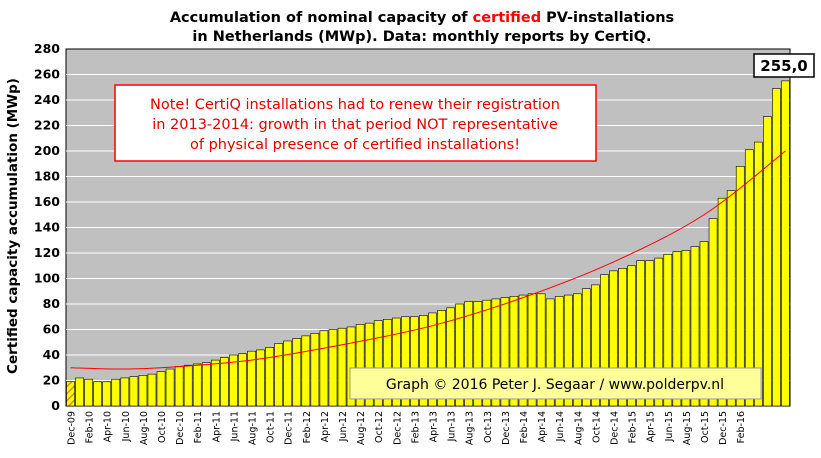 This screenshot has width=821, height=458. Describe the element at coordinates (52, 380) in the screenshot. I see `y-tick-label: 20` at that location.